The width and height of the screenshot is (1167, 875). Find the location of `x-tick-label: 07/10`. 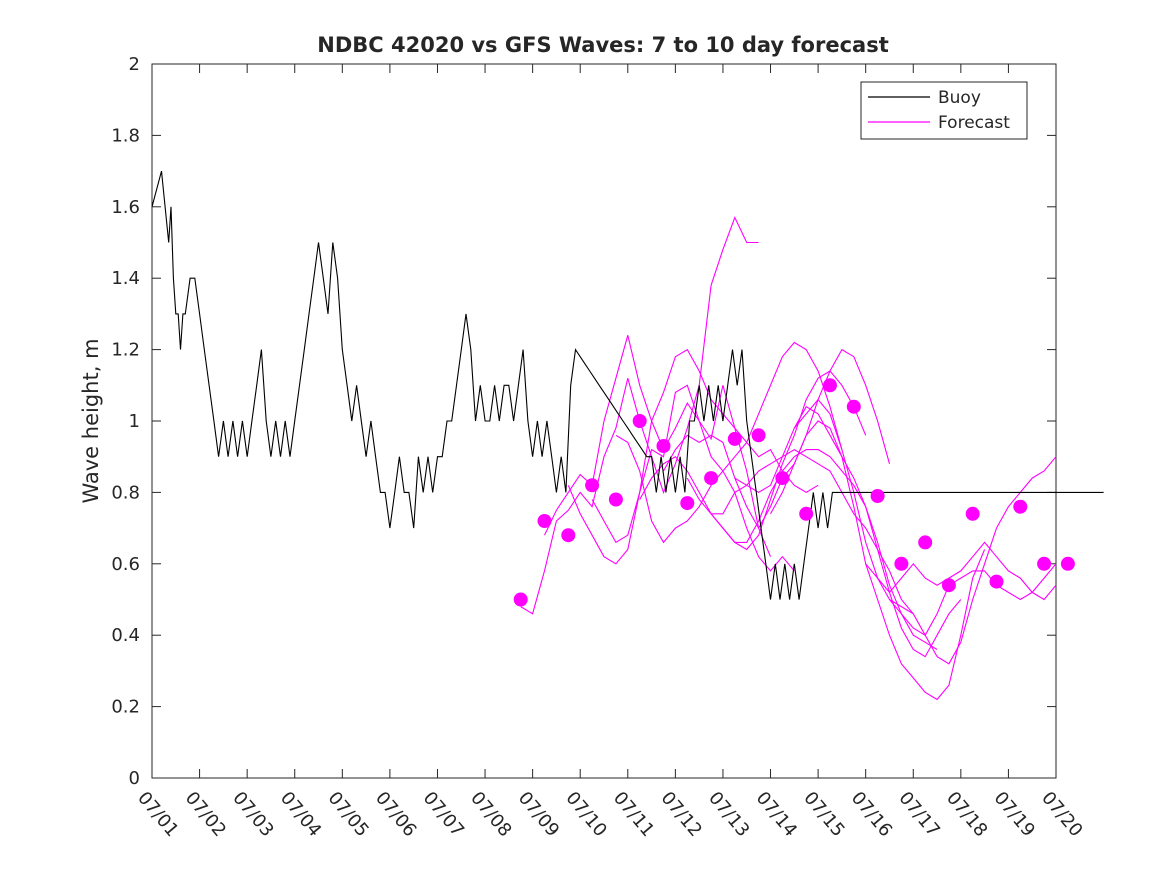

x-tick-label: 07/10 is located at coordinates (585, 814).